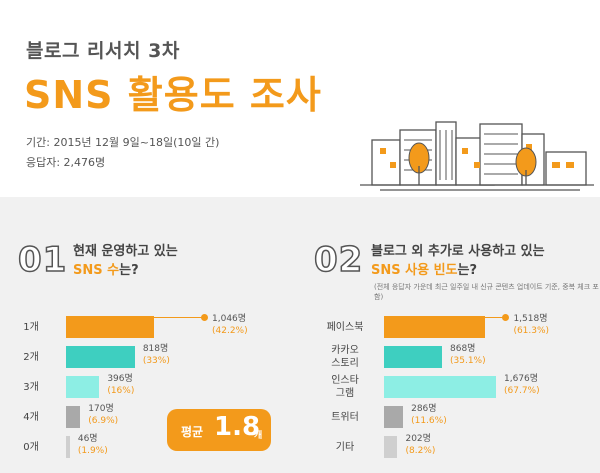 This screenshot has height=473, width=600. What do you see at coordinates (90, 270) in the screenshot?
I see `question1-line2-prefix: SNS` at bounding box center [90, 270].